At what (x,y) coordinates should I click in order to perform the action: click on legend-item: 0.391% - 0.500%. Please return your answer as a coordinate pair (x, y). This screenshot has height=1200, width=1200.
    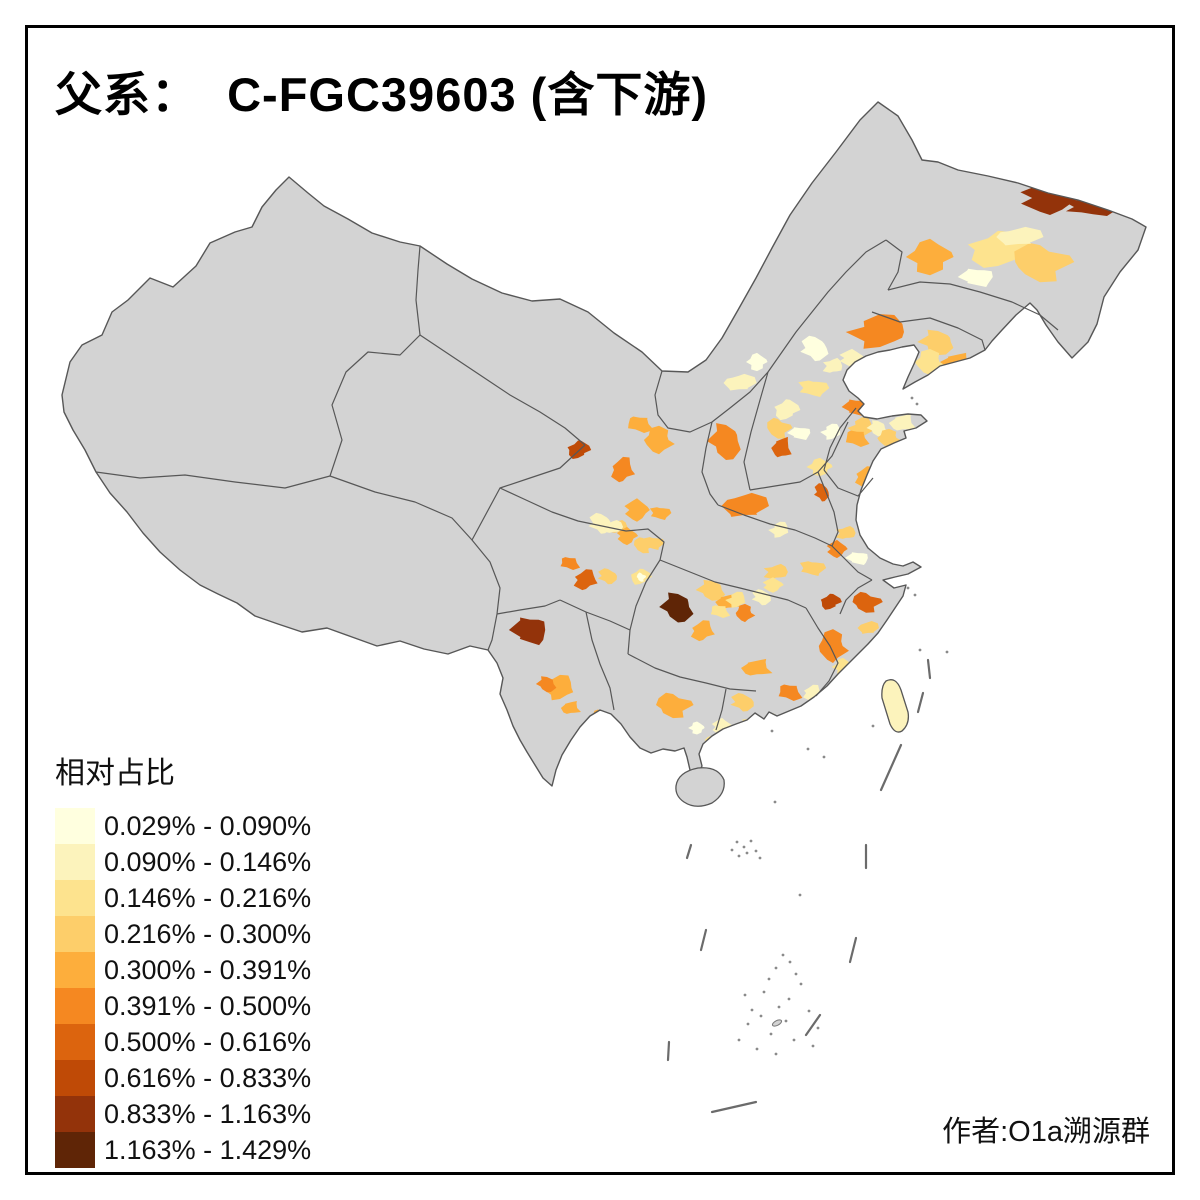
    Looking at the image, I should click on (183, 1006).